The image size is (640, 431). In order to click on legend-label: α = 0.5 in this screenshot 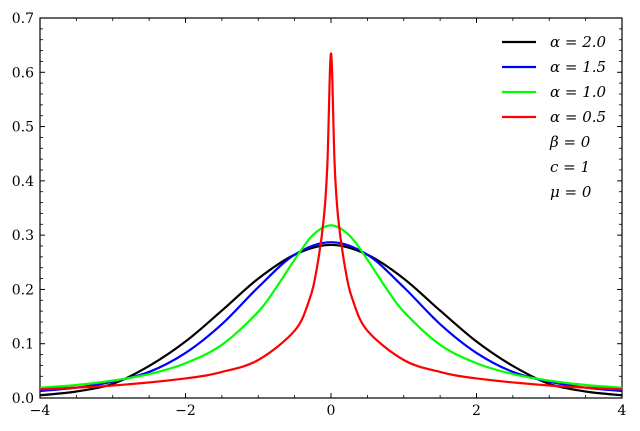, I will do `click(578, 117)`.